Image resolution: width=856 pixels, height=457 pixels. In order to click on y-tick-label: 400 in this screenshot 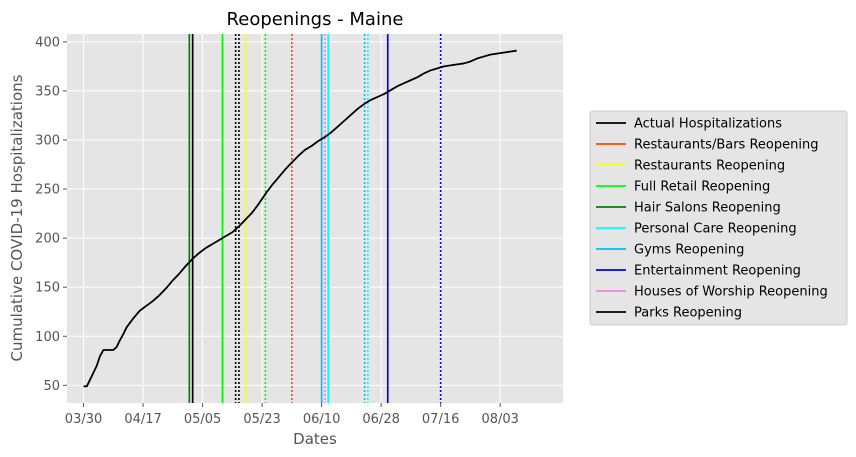, I will do `click(47, 42)`.